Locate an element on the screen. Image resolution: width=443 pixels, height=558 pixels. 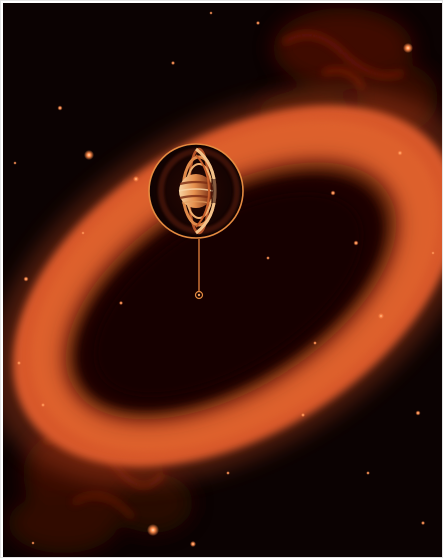
planet-inset is located at coordinates (196, 191).